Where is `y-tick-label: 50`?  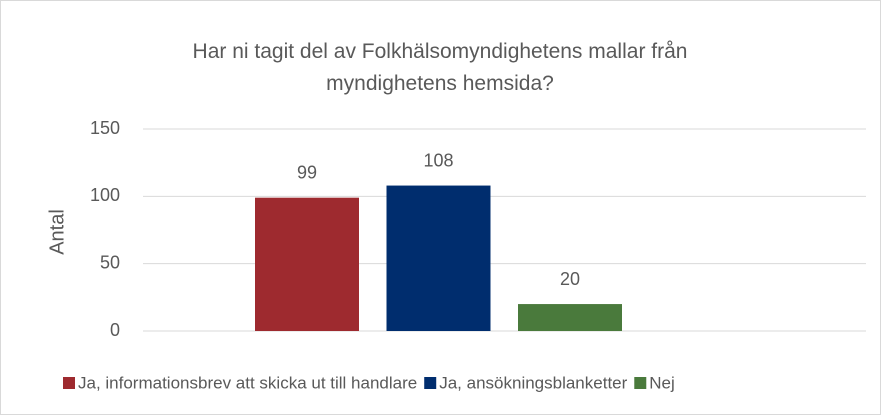
y-tick-label: 50 is located at coordinates (110, 262).